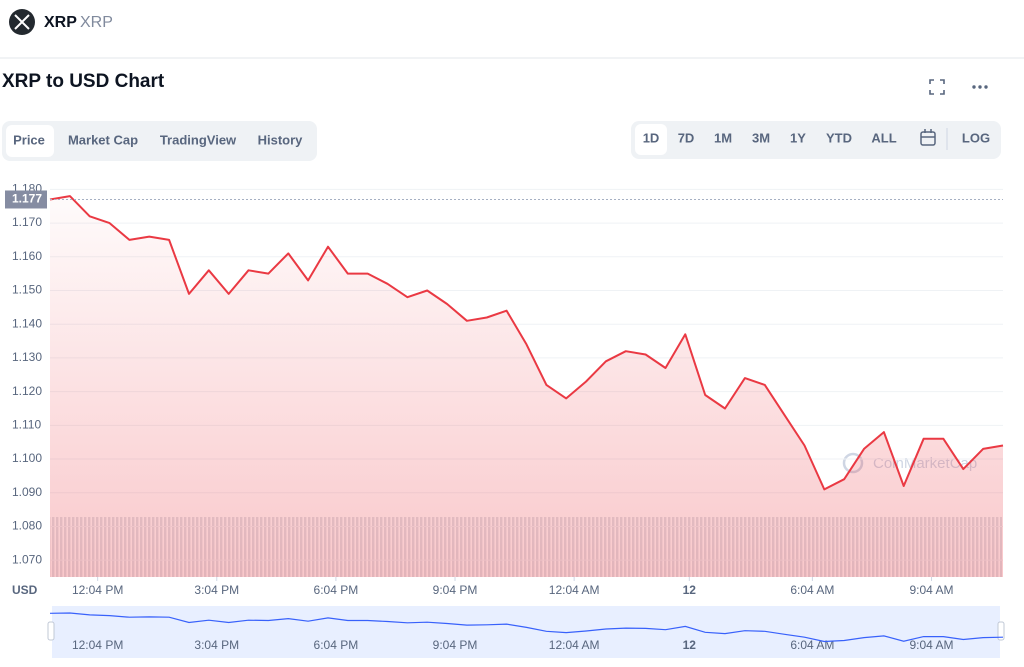 This screenshot has height=667, width=1024. I want to click on y-tick-label: 1.130, so click(27, 357).